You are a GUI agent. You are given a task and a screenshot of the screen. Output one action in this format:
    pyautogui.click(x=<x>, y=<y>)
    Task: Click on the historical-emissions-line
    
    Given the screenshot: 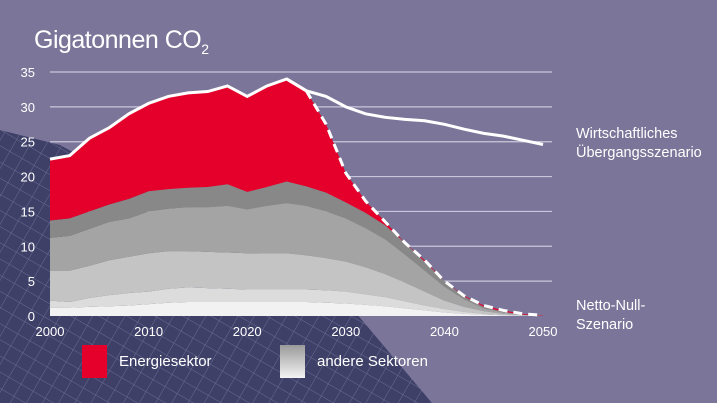 What is the action you would take?
    pyautogui.click(x=178, y=119)
    